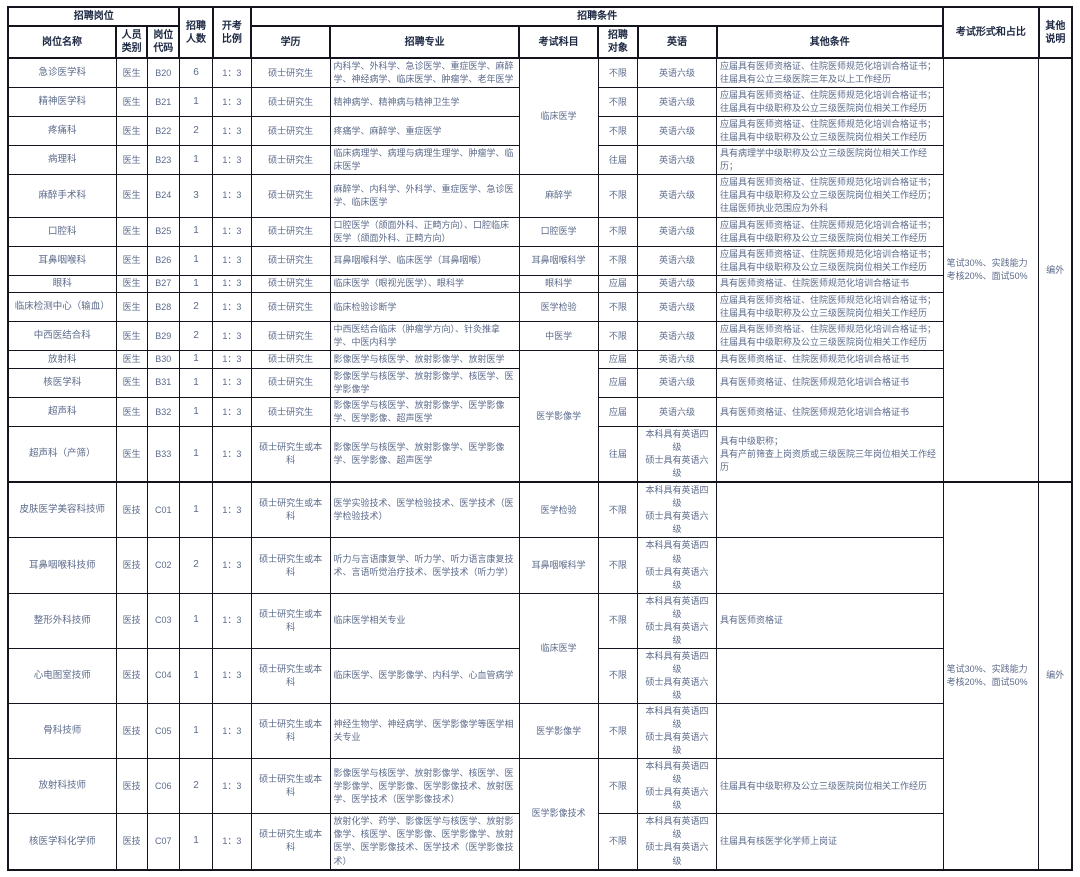 This screenshot has height=877, width=1080. I want to click on job-name-cell: 麻醉手术科, so click(62, 196).